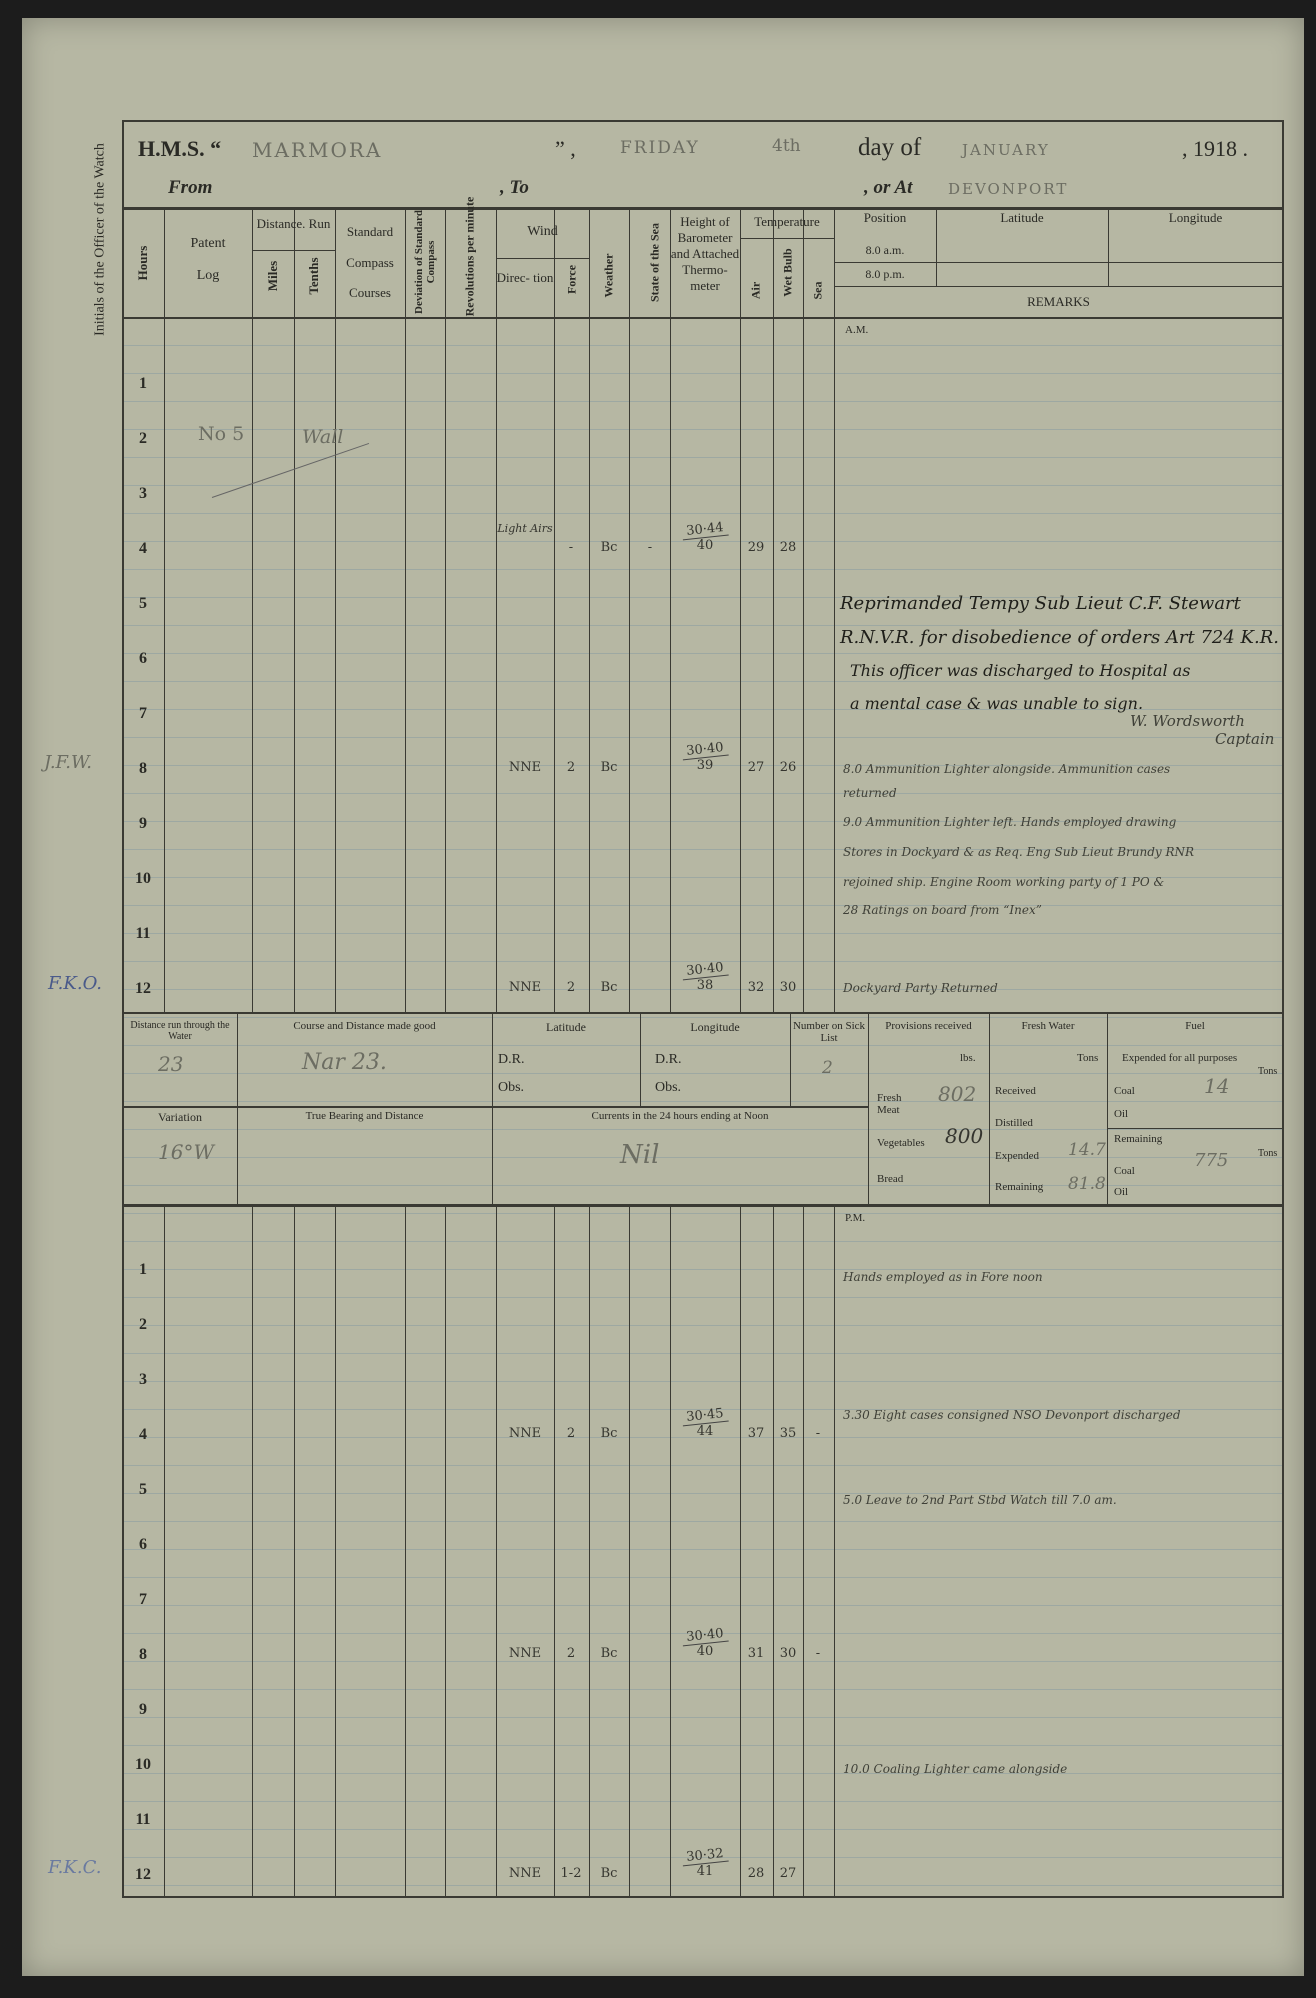 This screenshot has height=1998, width=1316. Describe the element at coordinates (1268, 1153) in the screenshot. I see `fuel-remaining-unit: Tons` at that location.